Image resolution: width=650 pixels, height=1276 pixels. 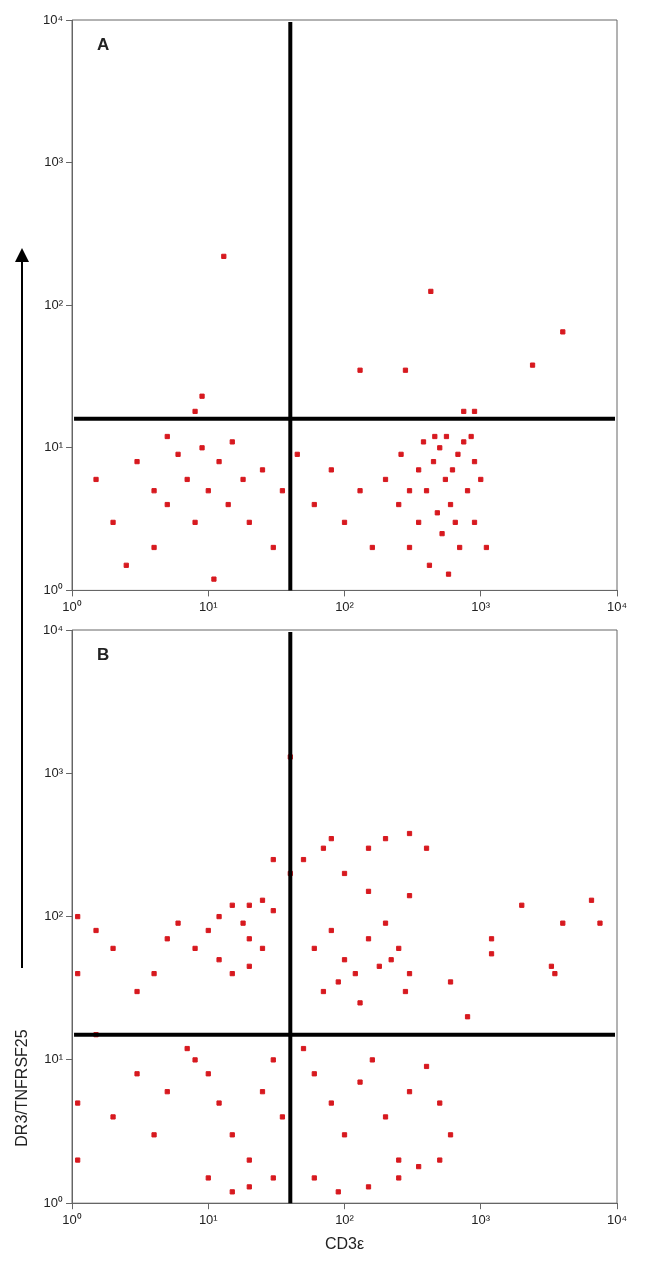 What do you see at coordinates (103, 44) in the screenshot?
I see `text: A` at bounding box center [103, 44].